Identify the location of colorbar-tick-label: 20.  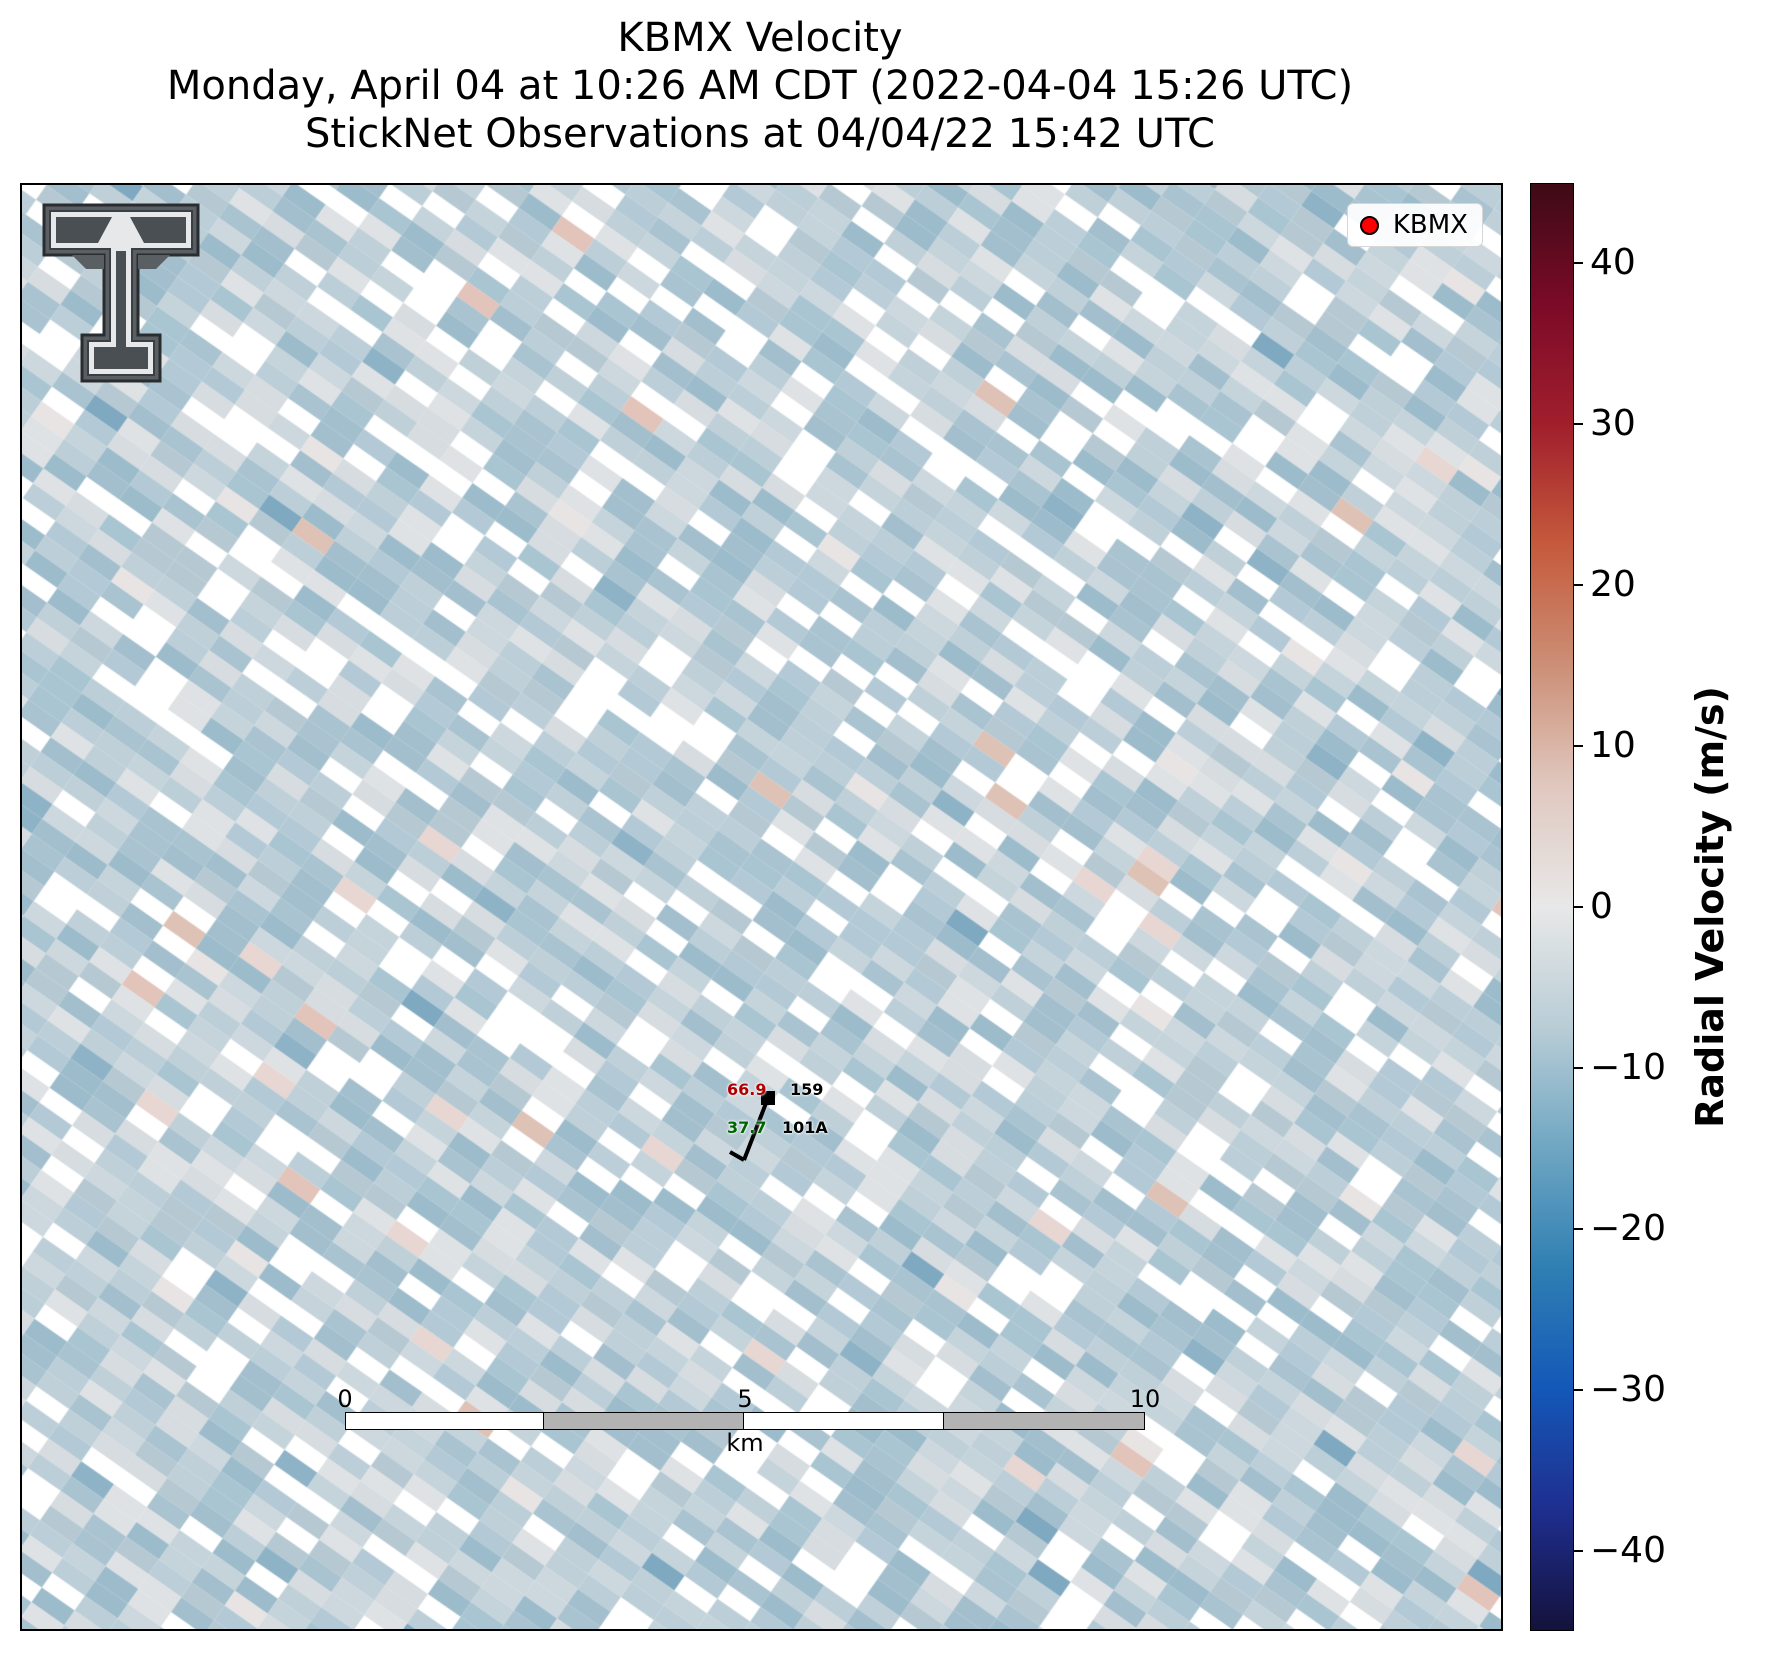
(1613, 585).